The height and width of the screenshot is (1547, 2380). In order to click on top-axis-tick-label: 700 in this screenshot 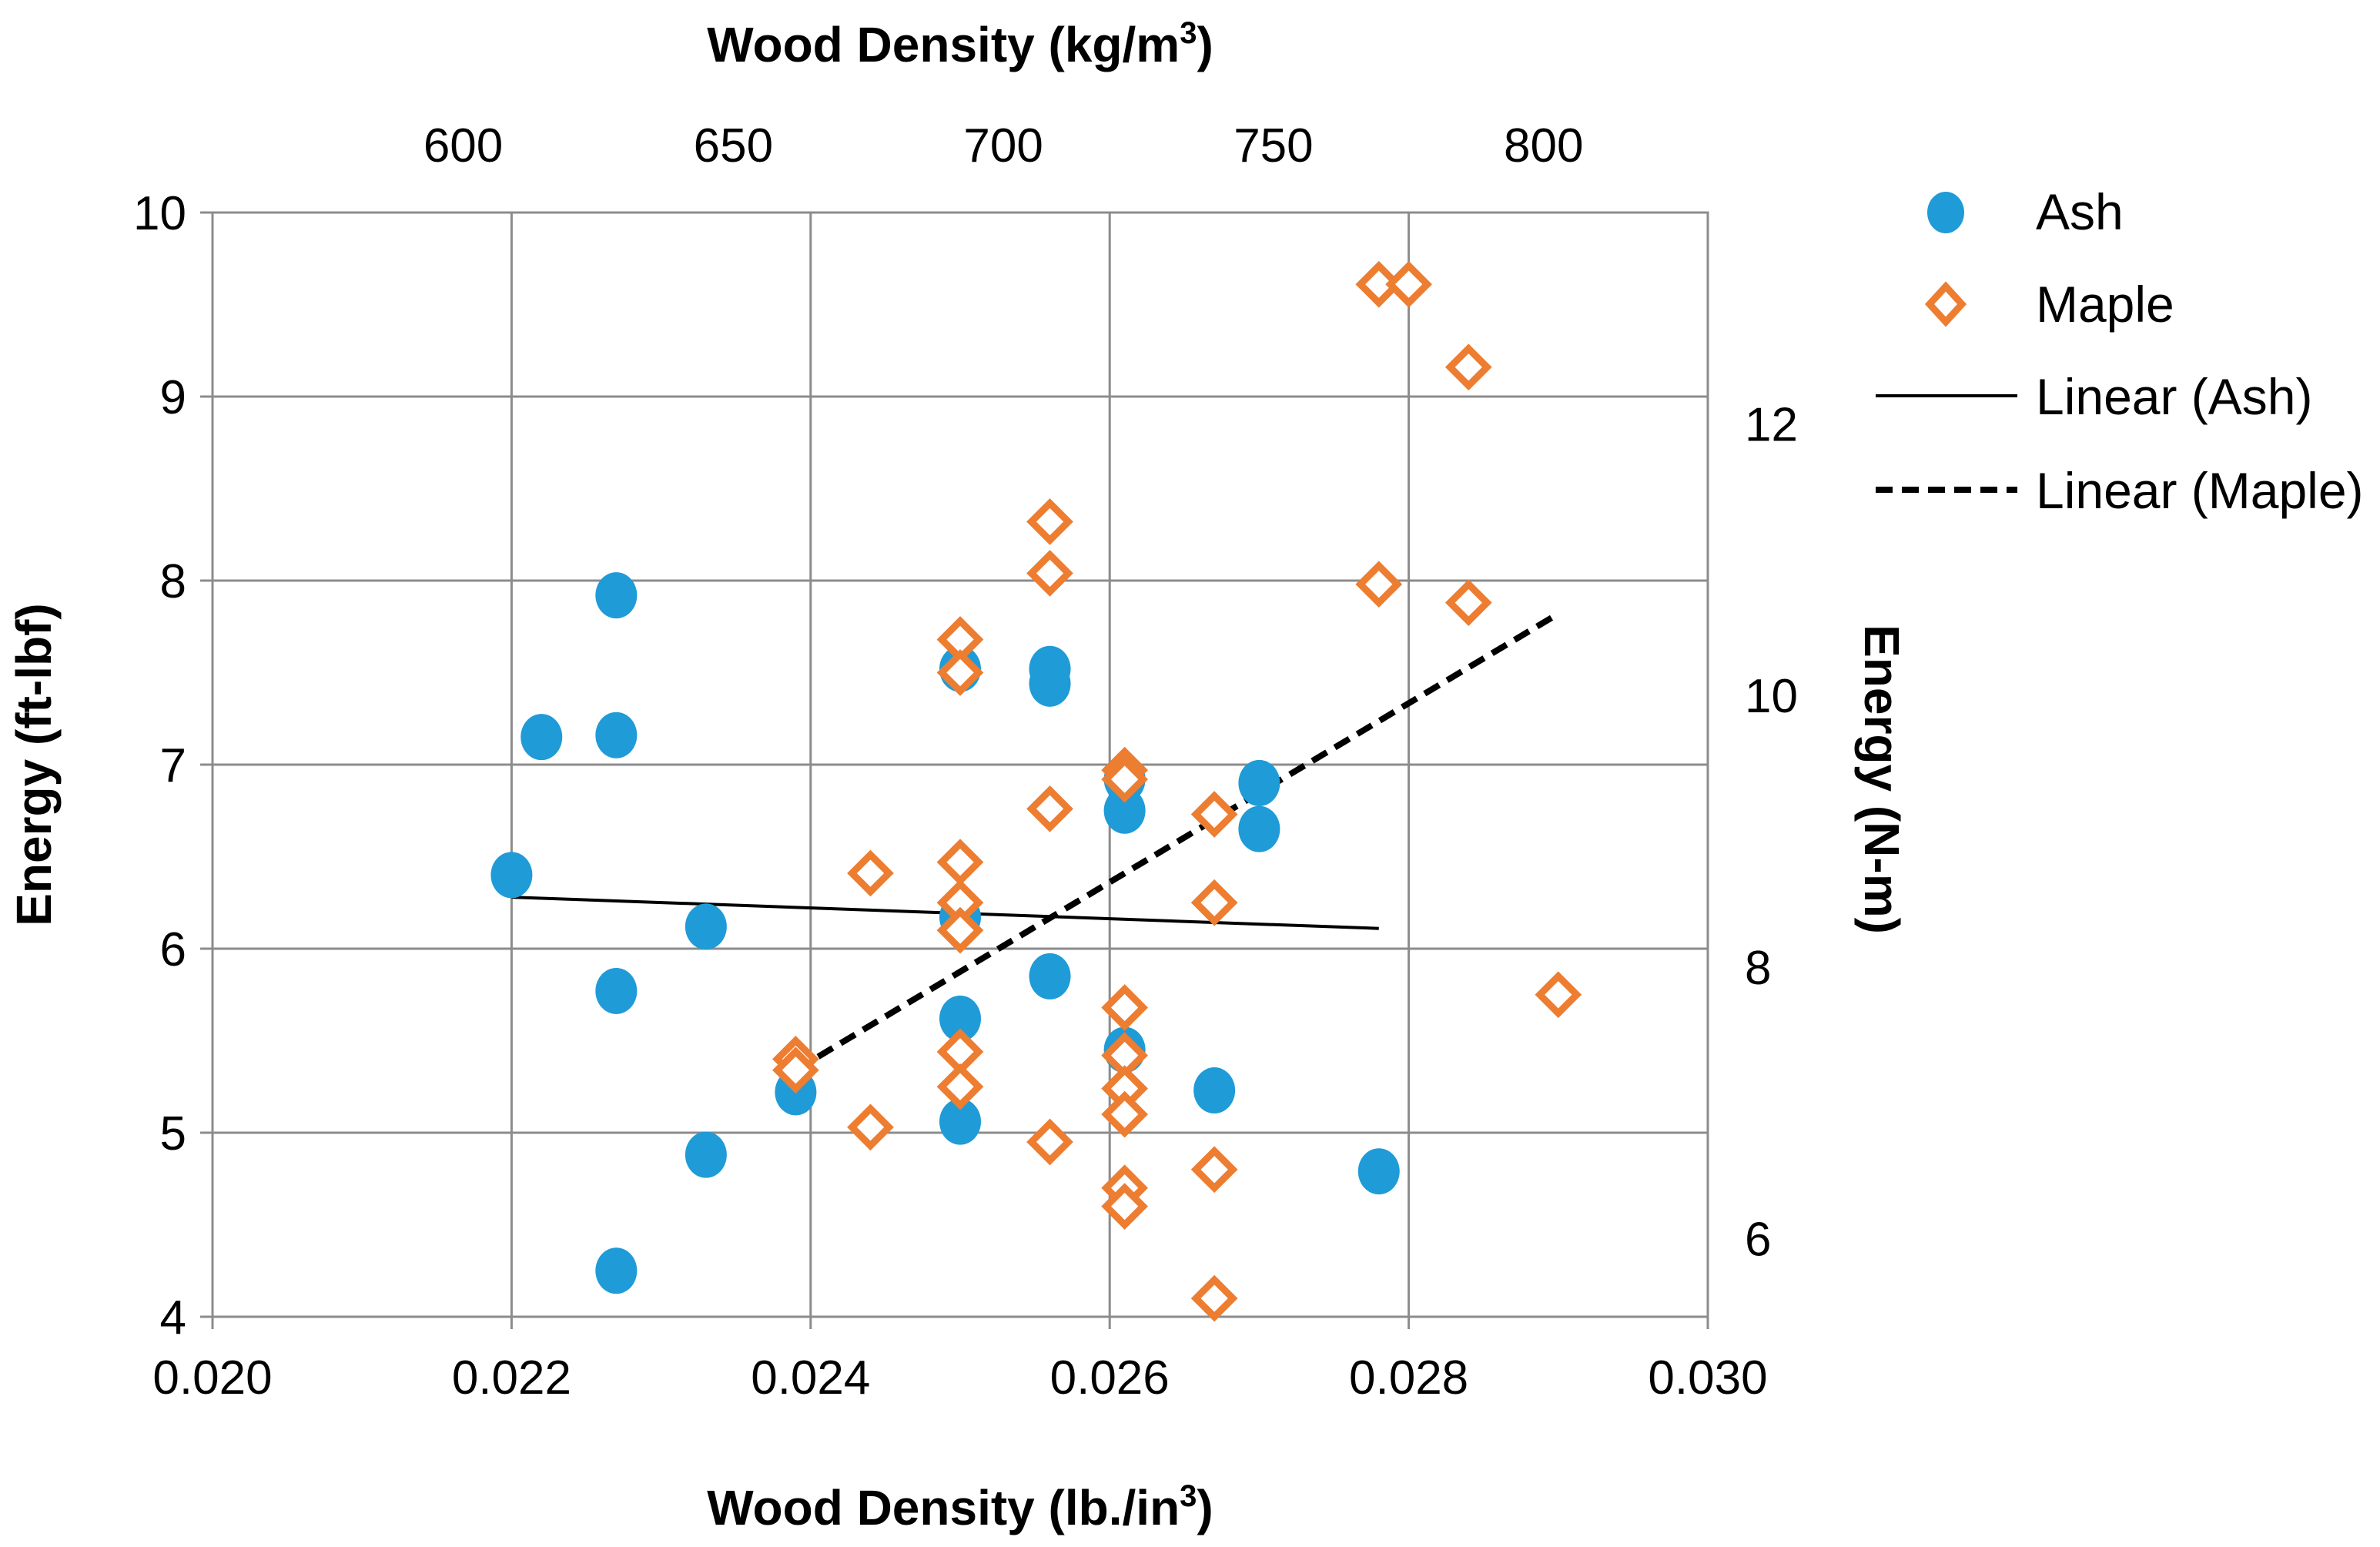, I will do `click(1003, 145)`.